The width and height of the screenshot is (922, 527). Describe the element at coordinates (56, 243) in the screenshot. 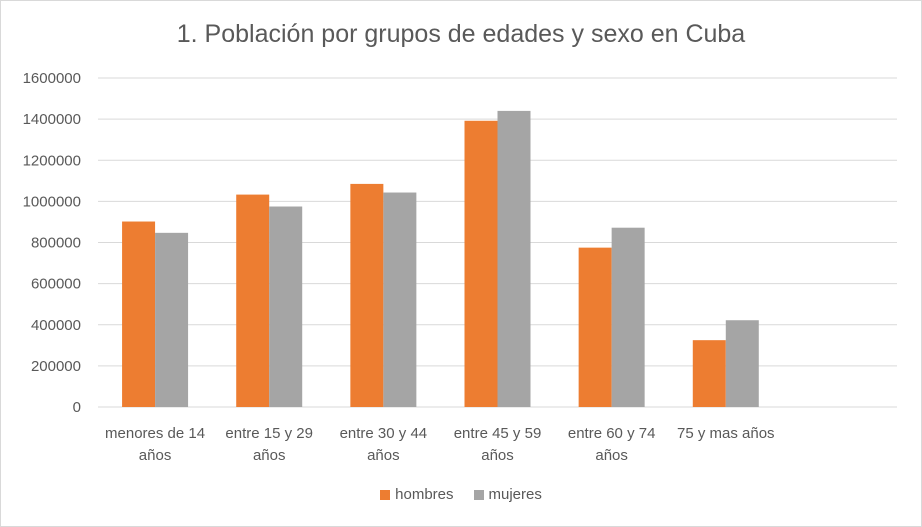

I see `y-tick-label: 800000` at that location.